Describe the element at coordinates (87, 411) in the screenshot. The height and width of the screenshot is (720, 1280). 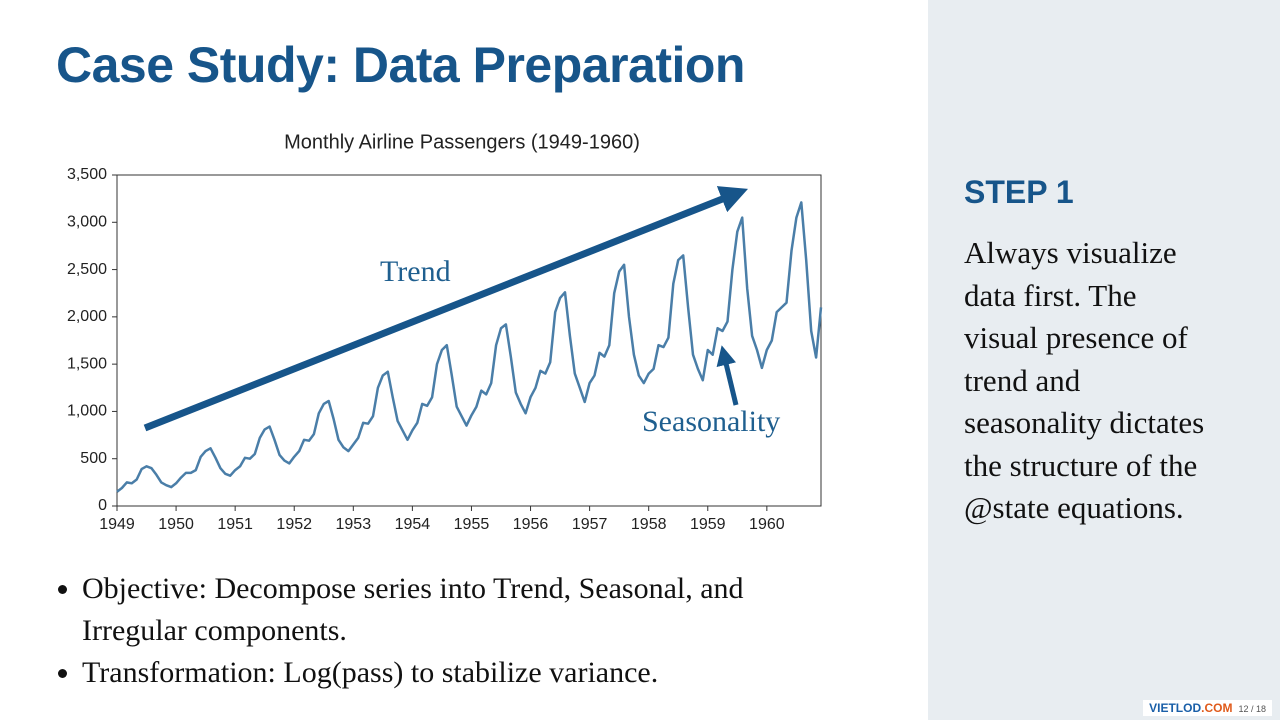
I see `y-tick-label: 1,000` at that location.